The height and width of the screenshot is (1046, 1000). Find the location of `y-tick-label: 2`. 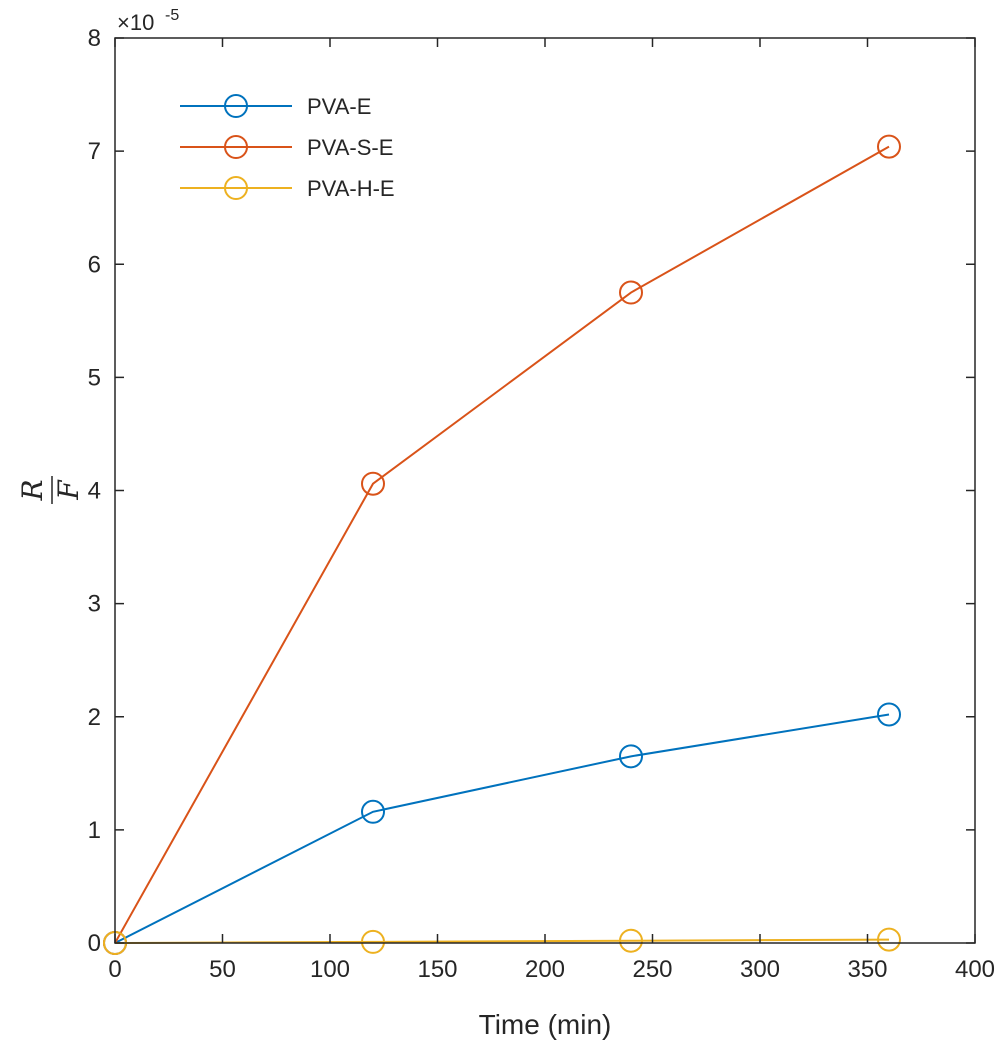

y-tick-label: 2 is located at coordinates (94, 717).